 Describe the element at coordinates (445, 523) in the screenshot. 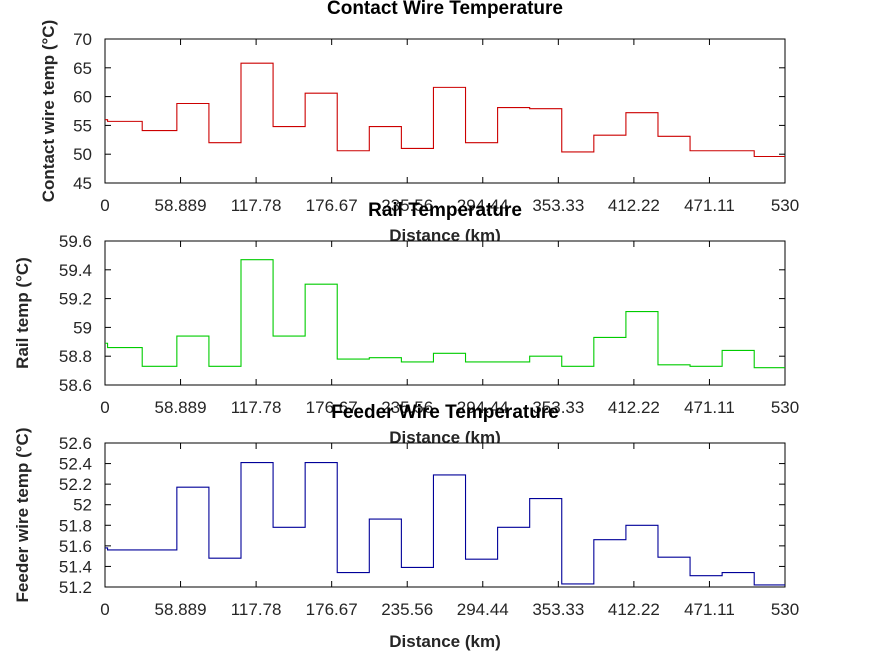

I see `feeder-wire-series-line` at that location.